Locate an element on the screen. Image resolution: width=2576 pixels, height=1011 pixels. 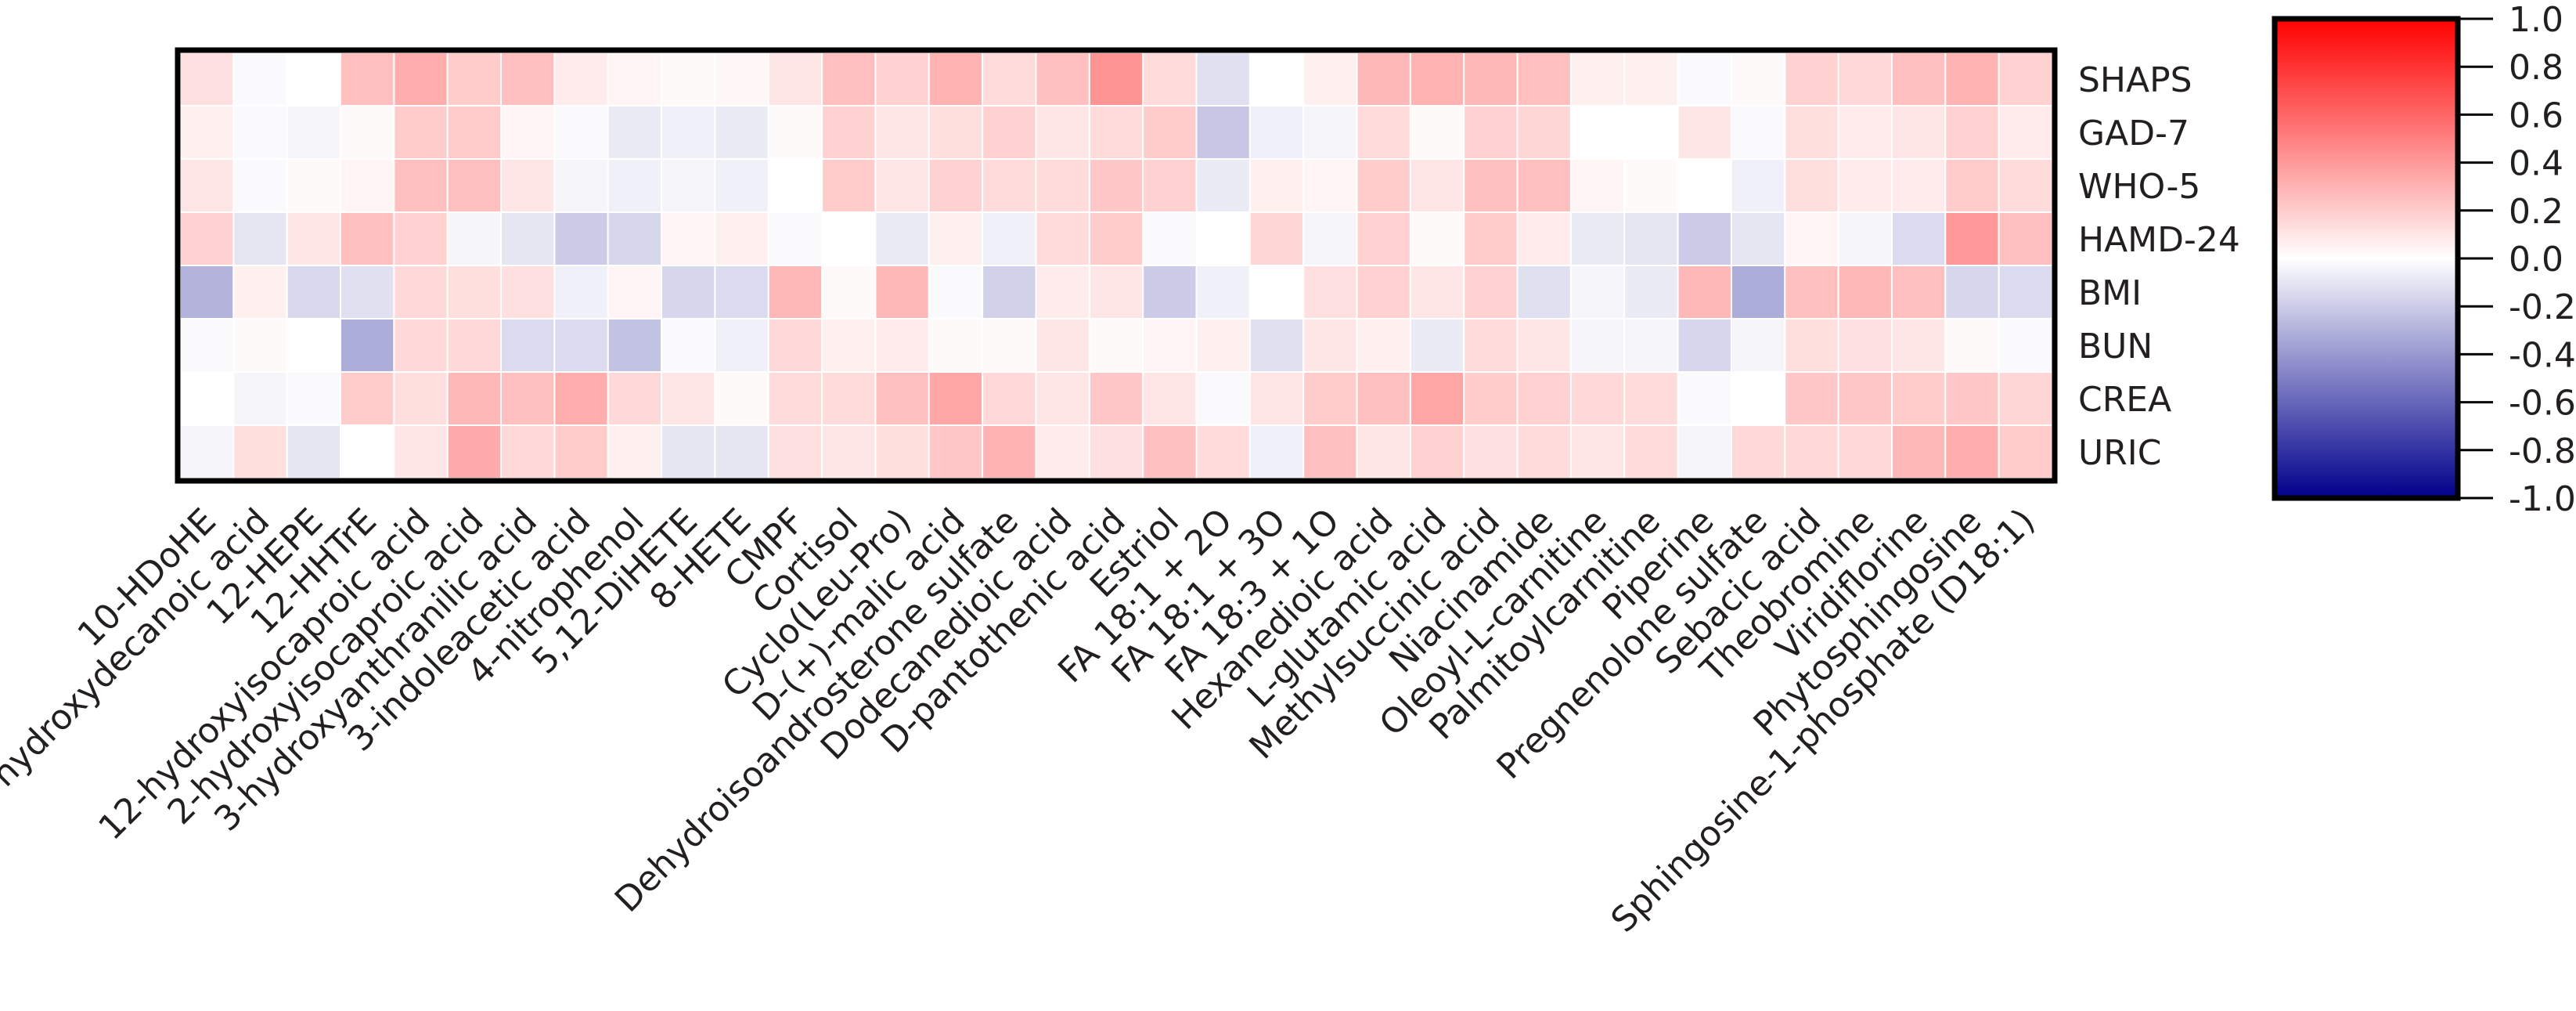
colorbar-tick-label: 1.0 is located at coordinates (2536, 20).